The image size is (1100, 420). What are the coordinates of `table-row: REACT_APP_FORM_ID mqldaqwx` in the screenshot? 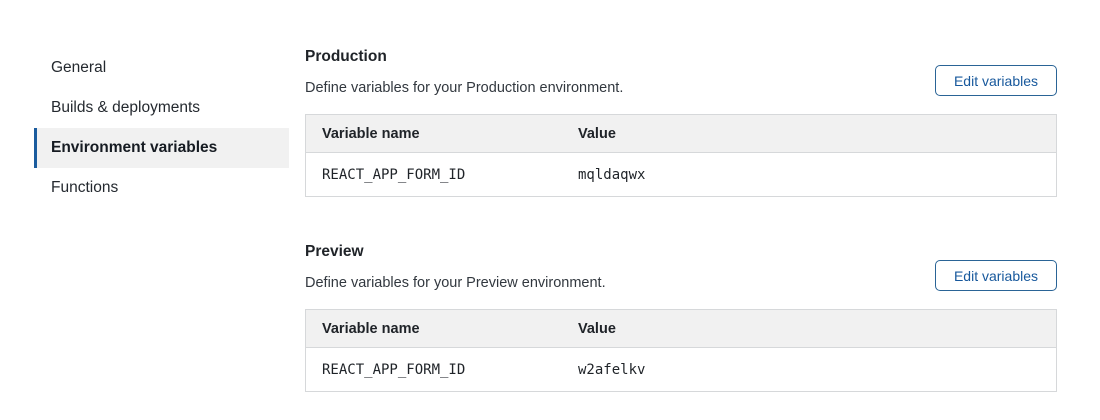 It's located at (681, 175).